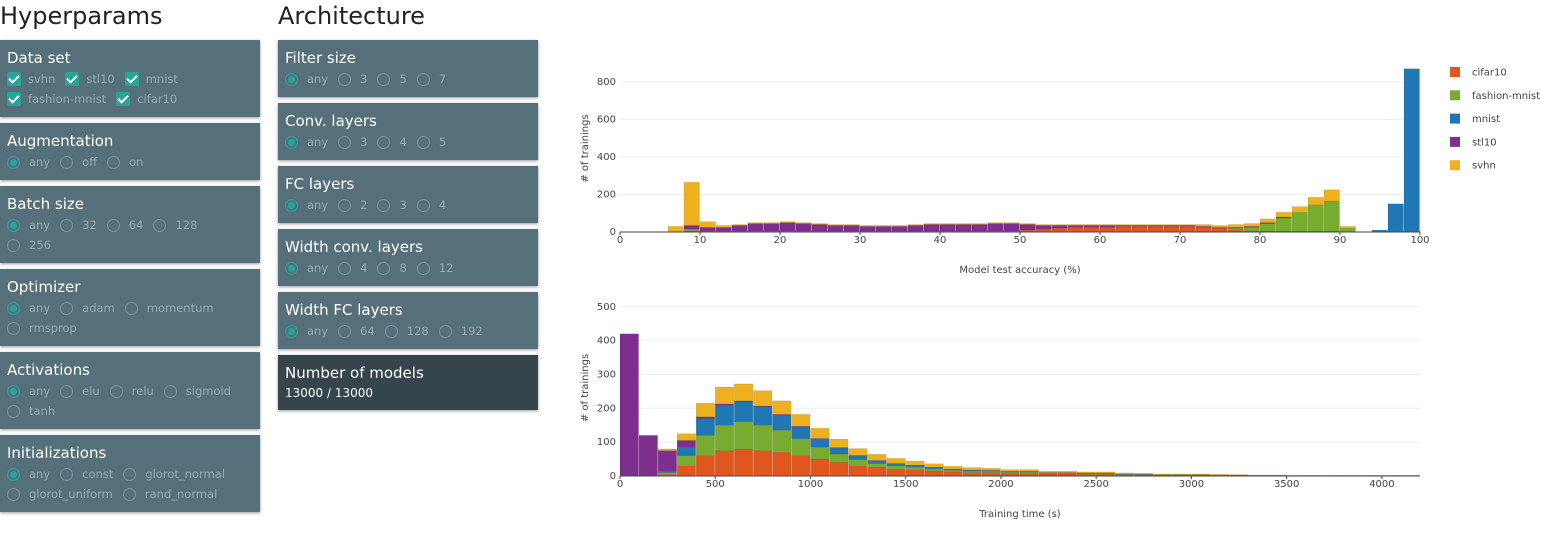 The height and width of the screenshot is (550, 1541). What do you see at coordinates (417, 331) in the screenshot?
I see `option-label: 128` at bounding box center [417, 331].